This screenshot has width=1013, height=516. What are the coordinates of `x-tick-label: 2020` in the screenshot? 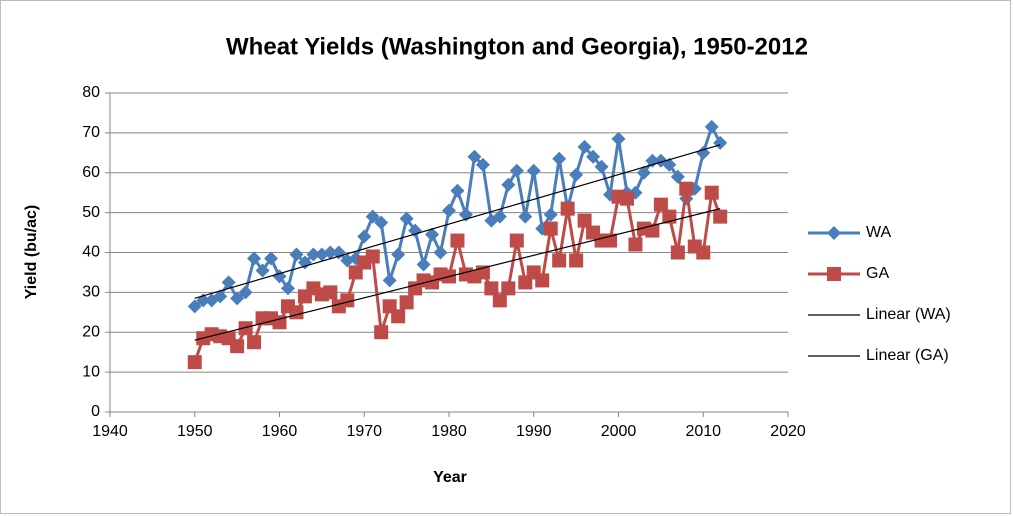 It's located at (788, 431).